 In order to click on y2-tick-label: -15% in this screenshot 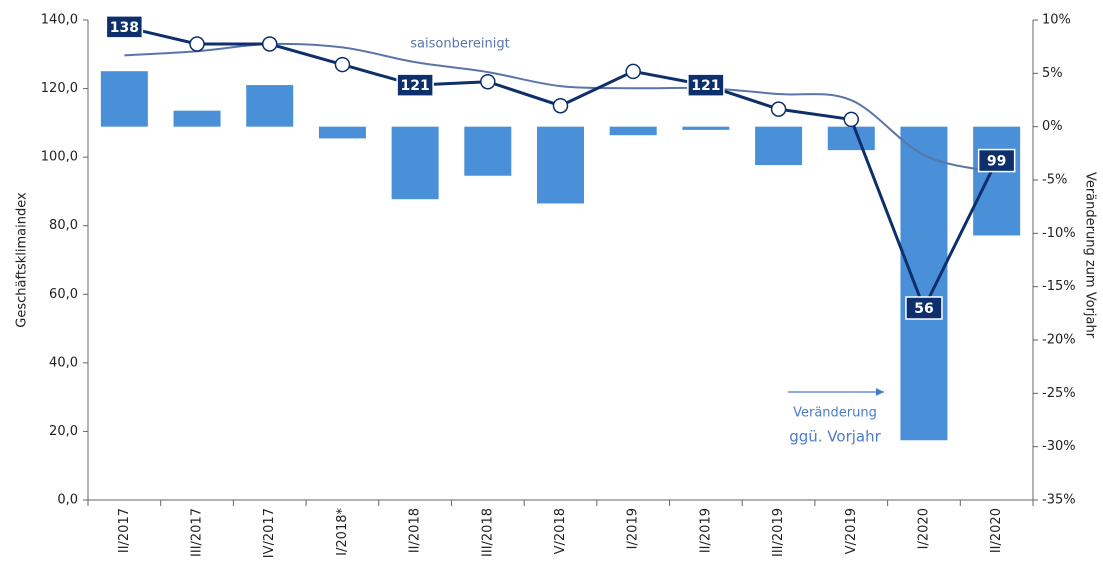, I will do `click(1059, 286)`.